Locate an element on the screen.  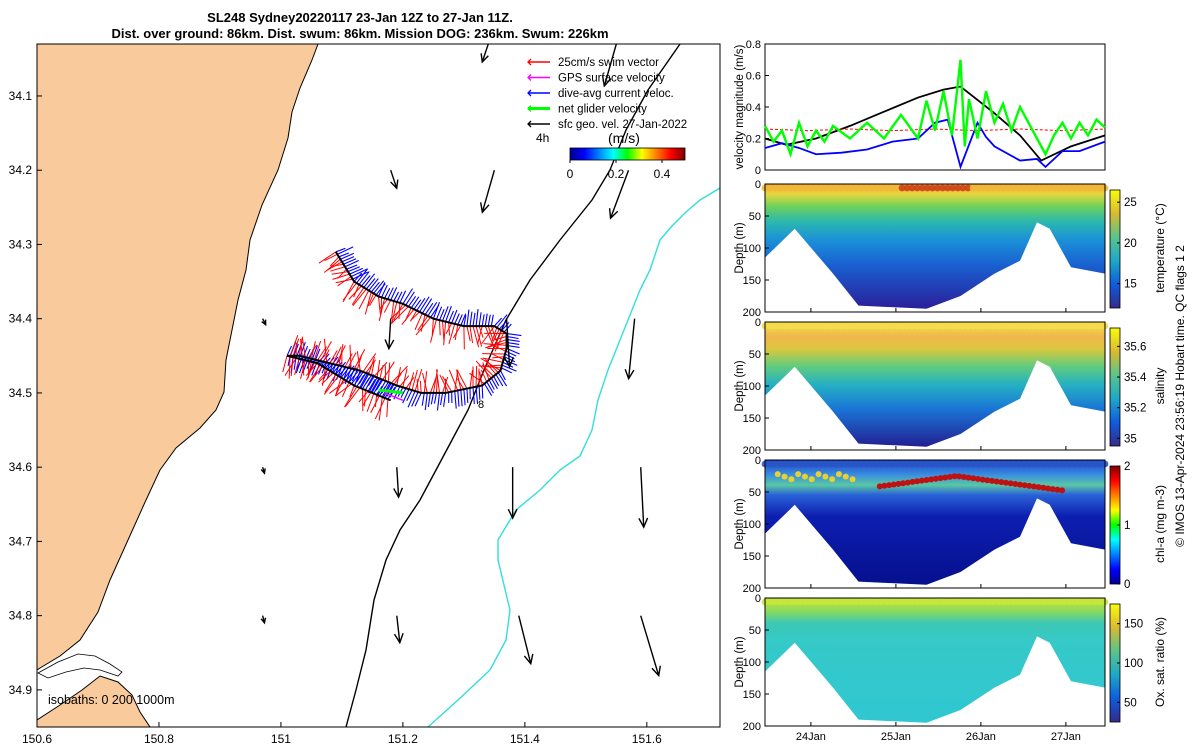
map-xtick-label: 150.8 is located at coordinates (159, 739).